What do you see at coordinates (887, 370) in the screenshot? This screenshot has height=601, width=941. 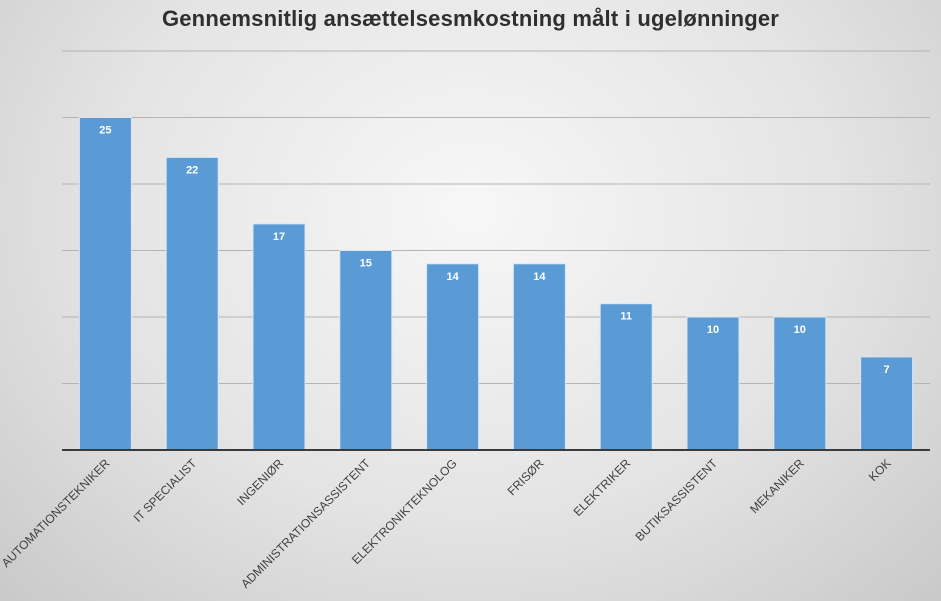 I see `data-label: 7` at bounding box center [887, 370].